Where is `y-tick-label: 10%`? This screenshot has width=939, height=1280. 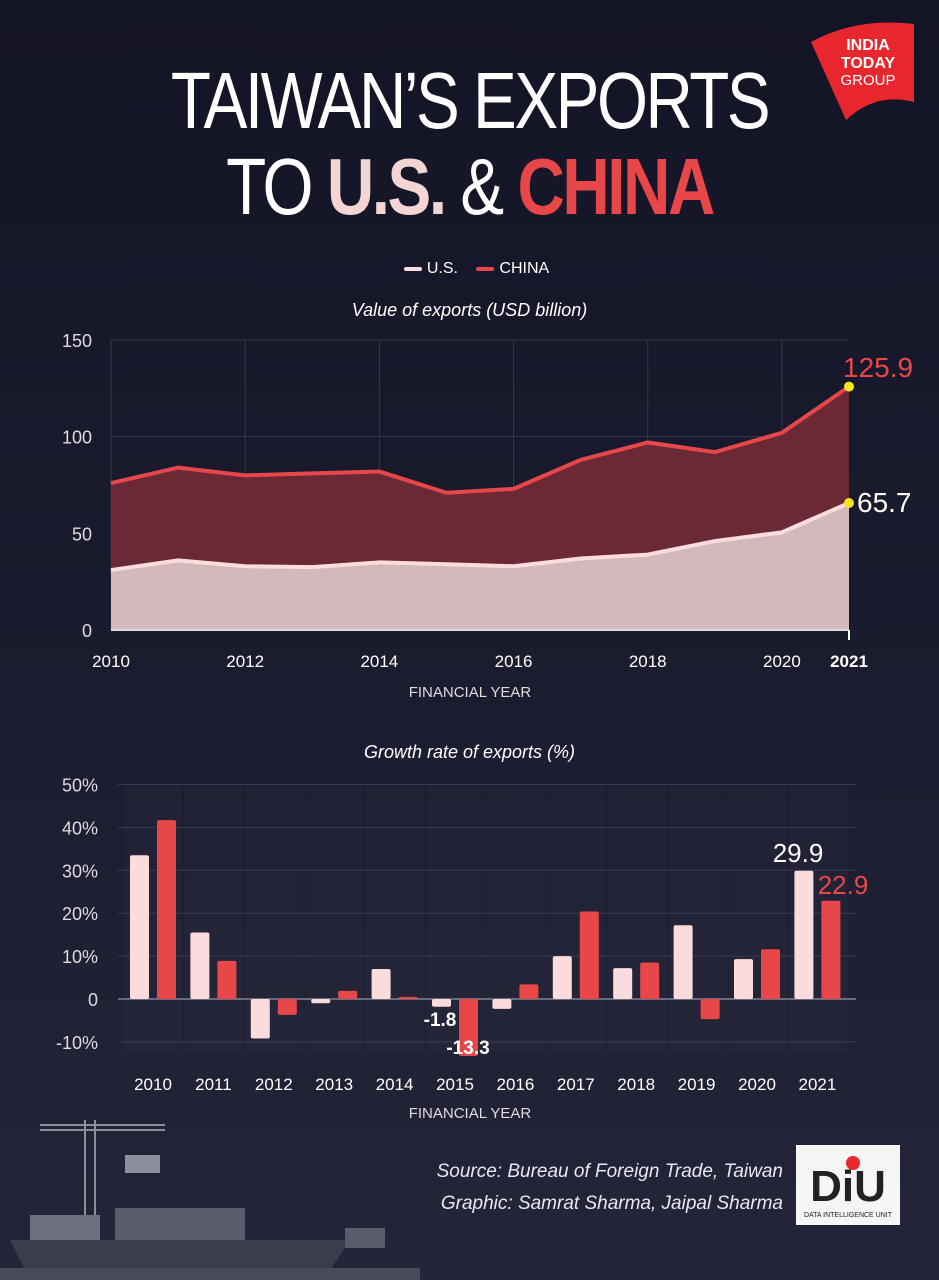
y-tick-label: 10% is located at coordinates (80, 957).